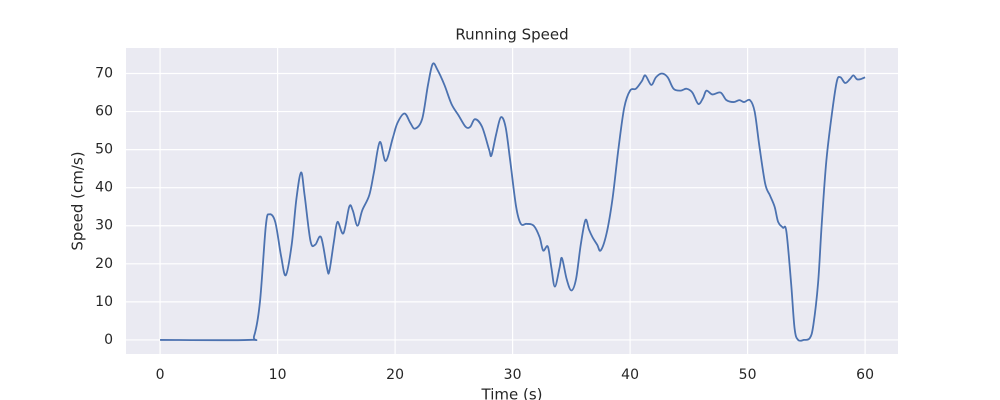 This screenshot has width=1000, height=400. Describe the element at coordinates (104, 112) in the screenshot. I see `y-tick-label: 60` at that location.